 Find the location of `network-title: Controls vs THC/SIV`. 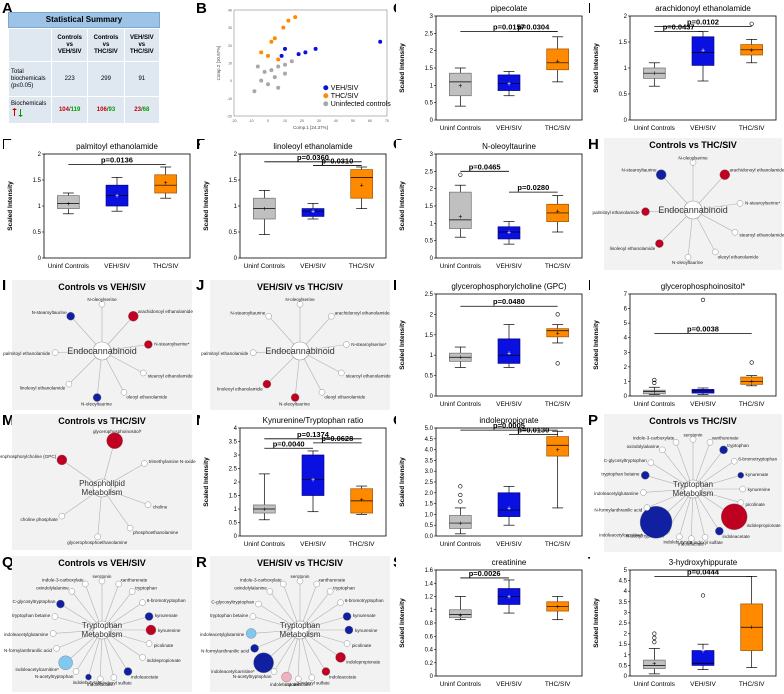

network-title: Controls vs THC/SIV is located at coordinates (102, 421).